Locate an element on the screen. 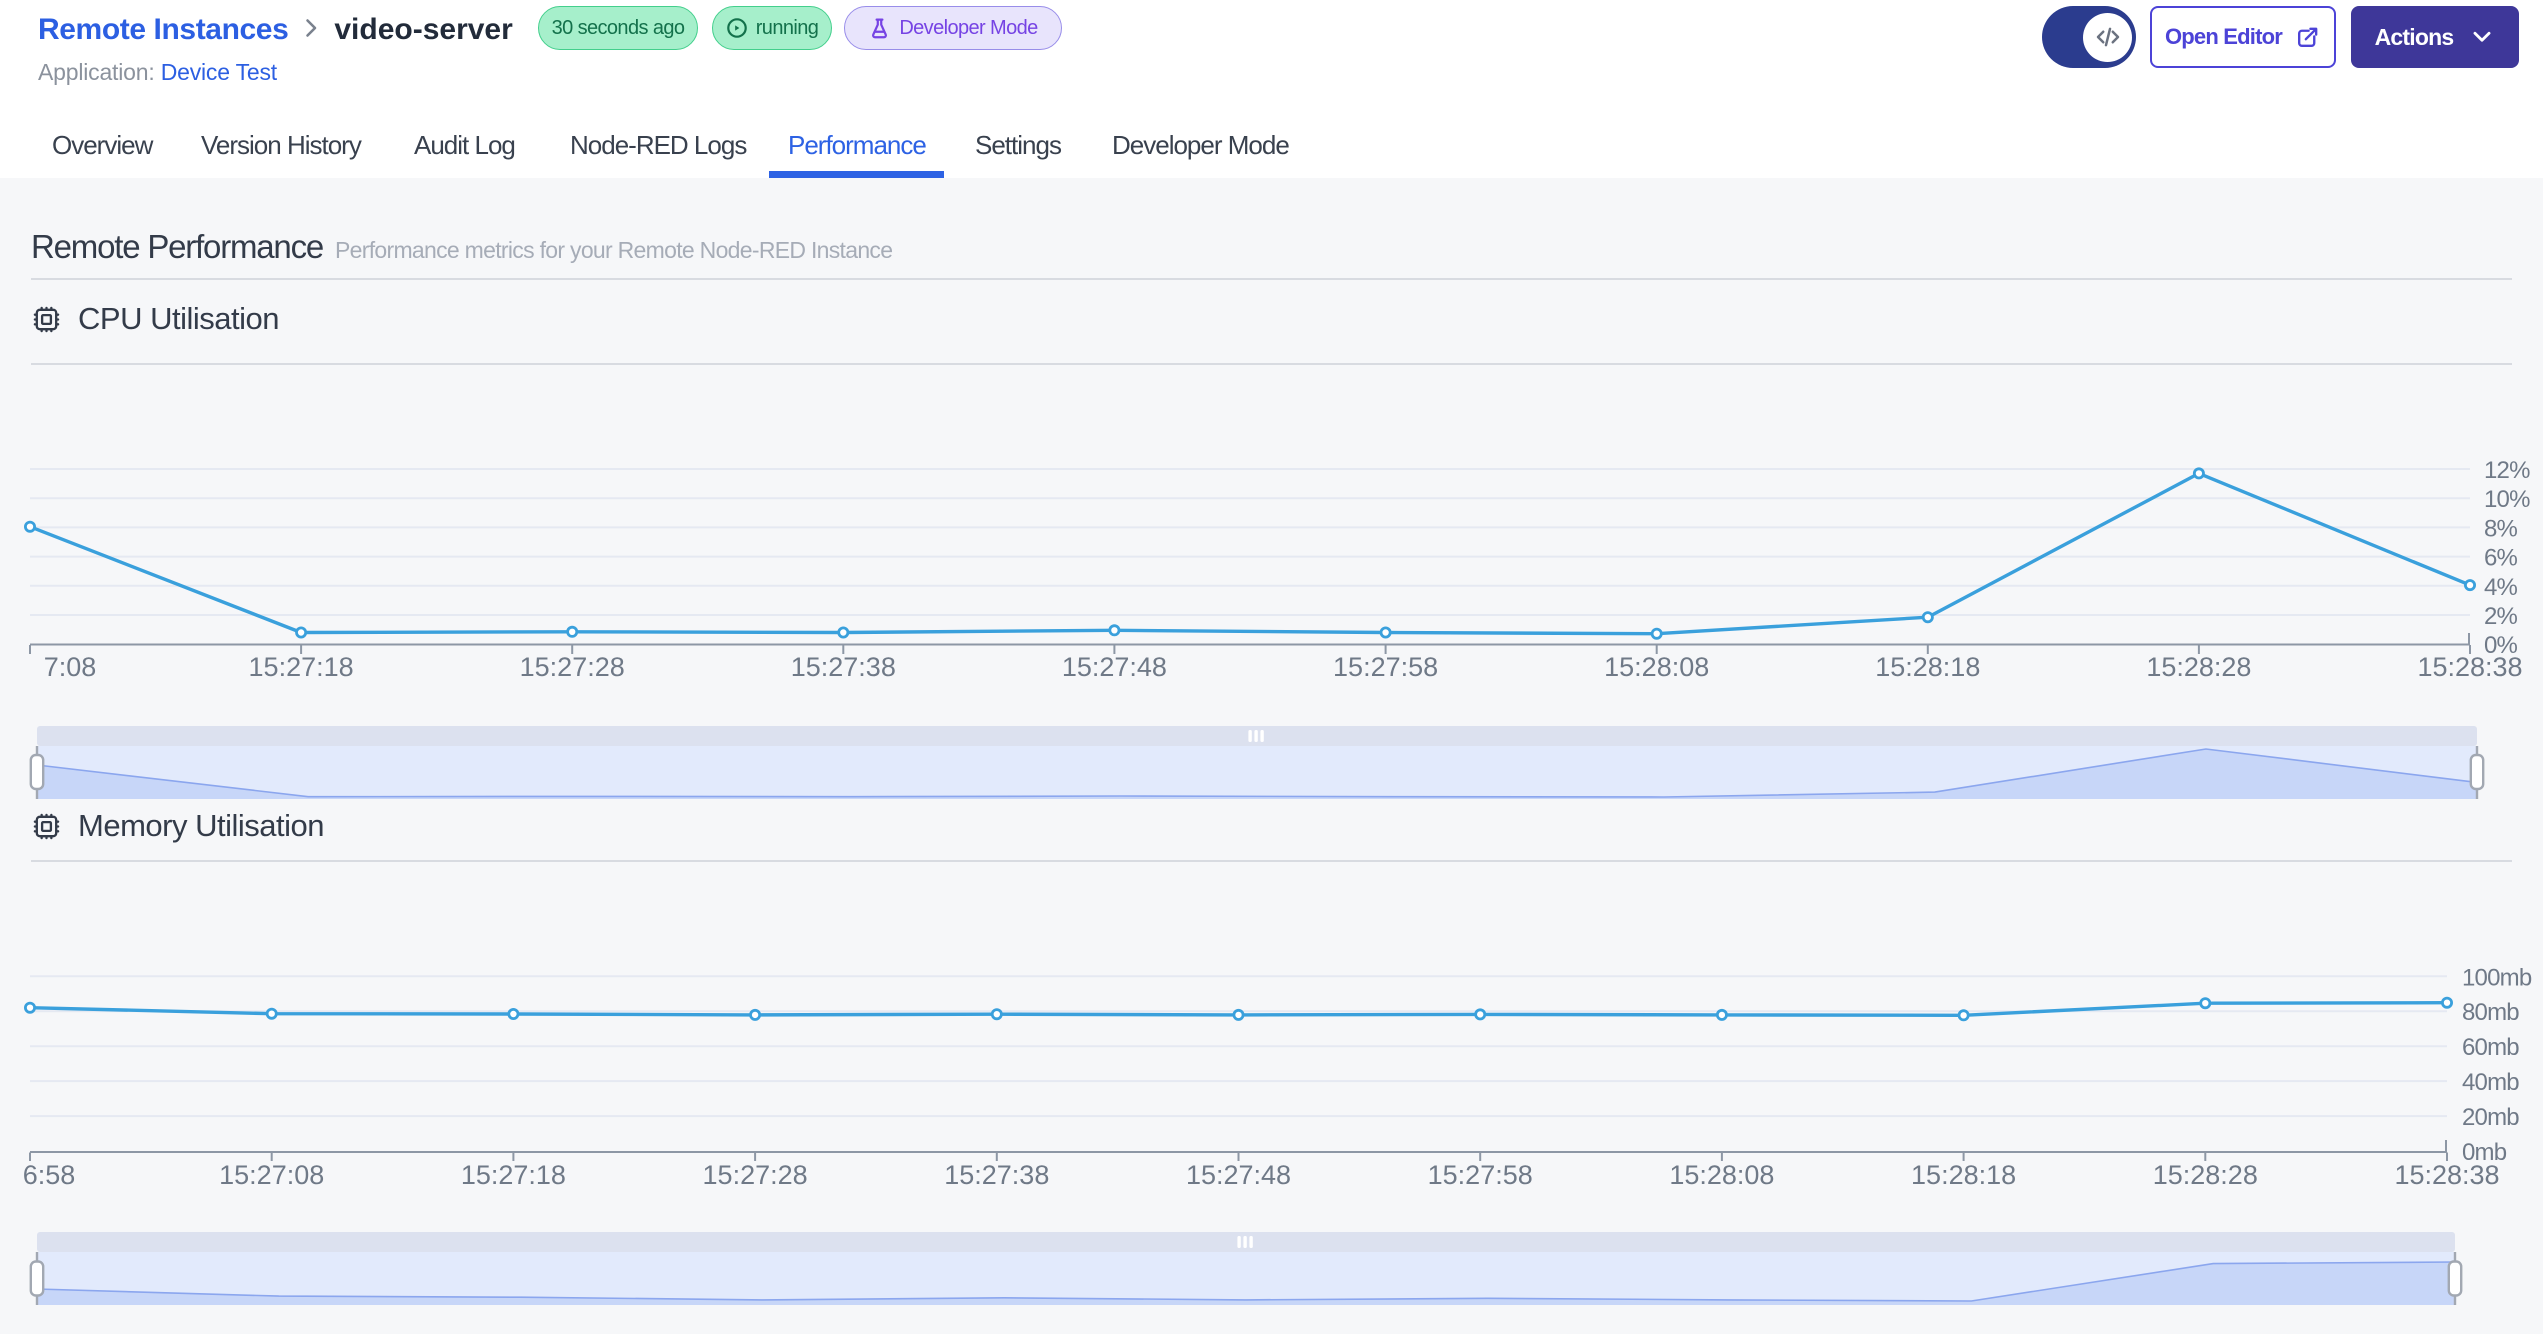 This screenshot has height=1334, width=2543. svg-text: 100mb is located at coordinates (2497, 977).